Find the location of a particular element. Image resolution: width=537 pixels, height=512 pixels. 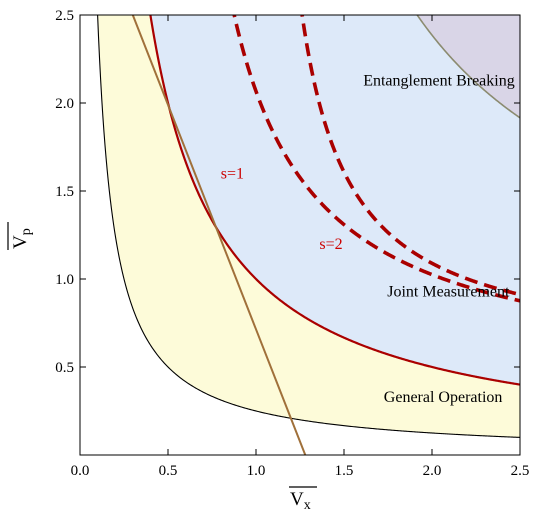

series-entanglement-breaking-boundary is located at coordinates (468, 67).